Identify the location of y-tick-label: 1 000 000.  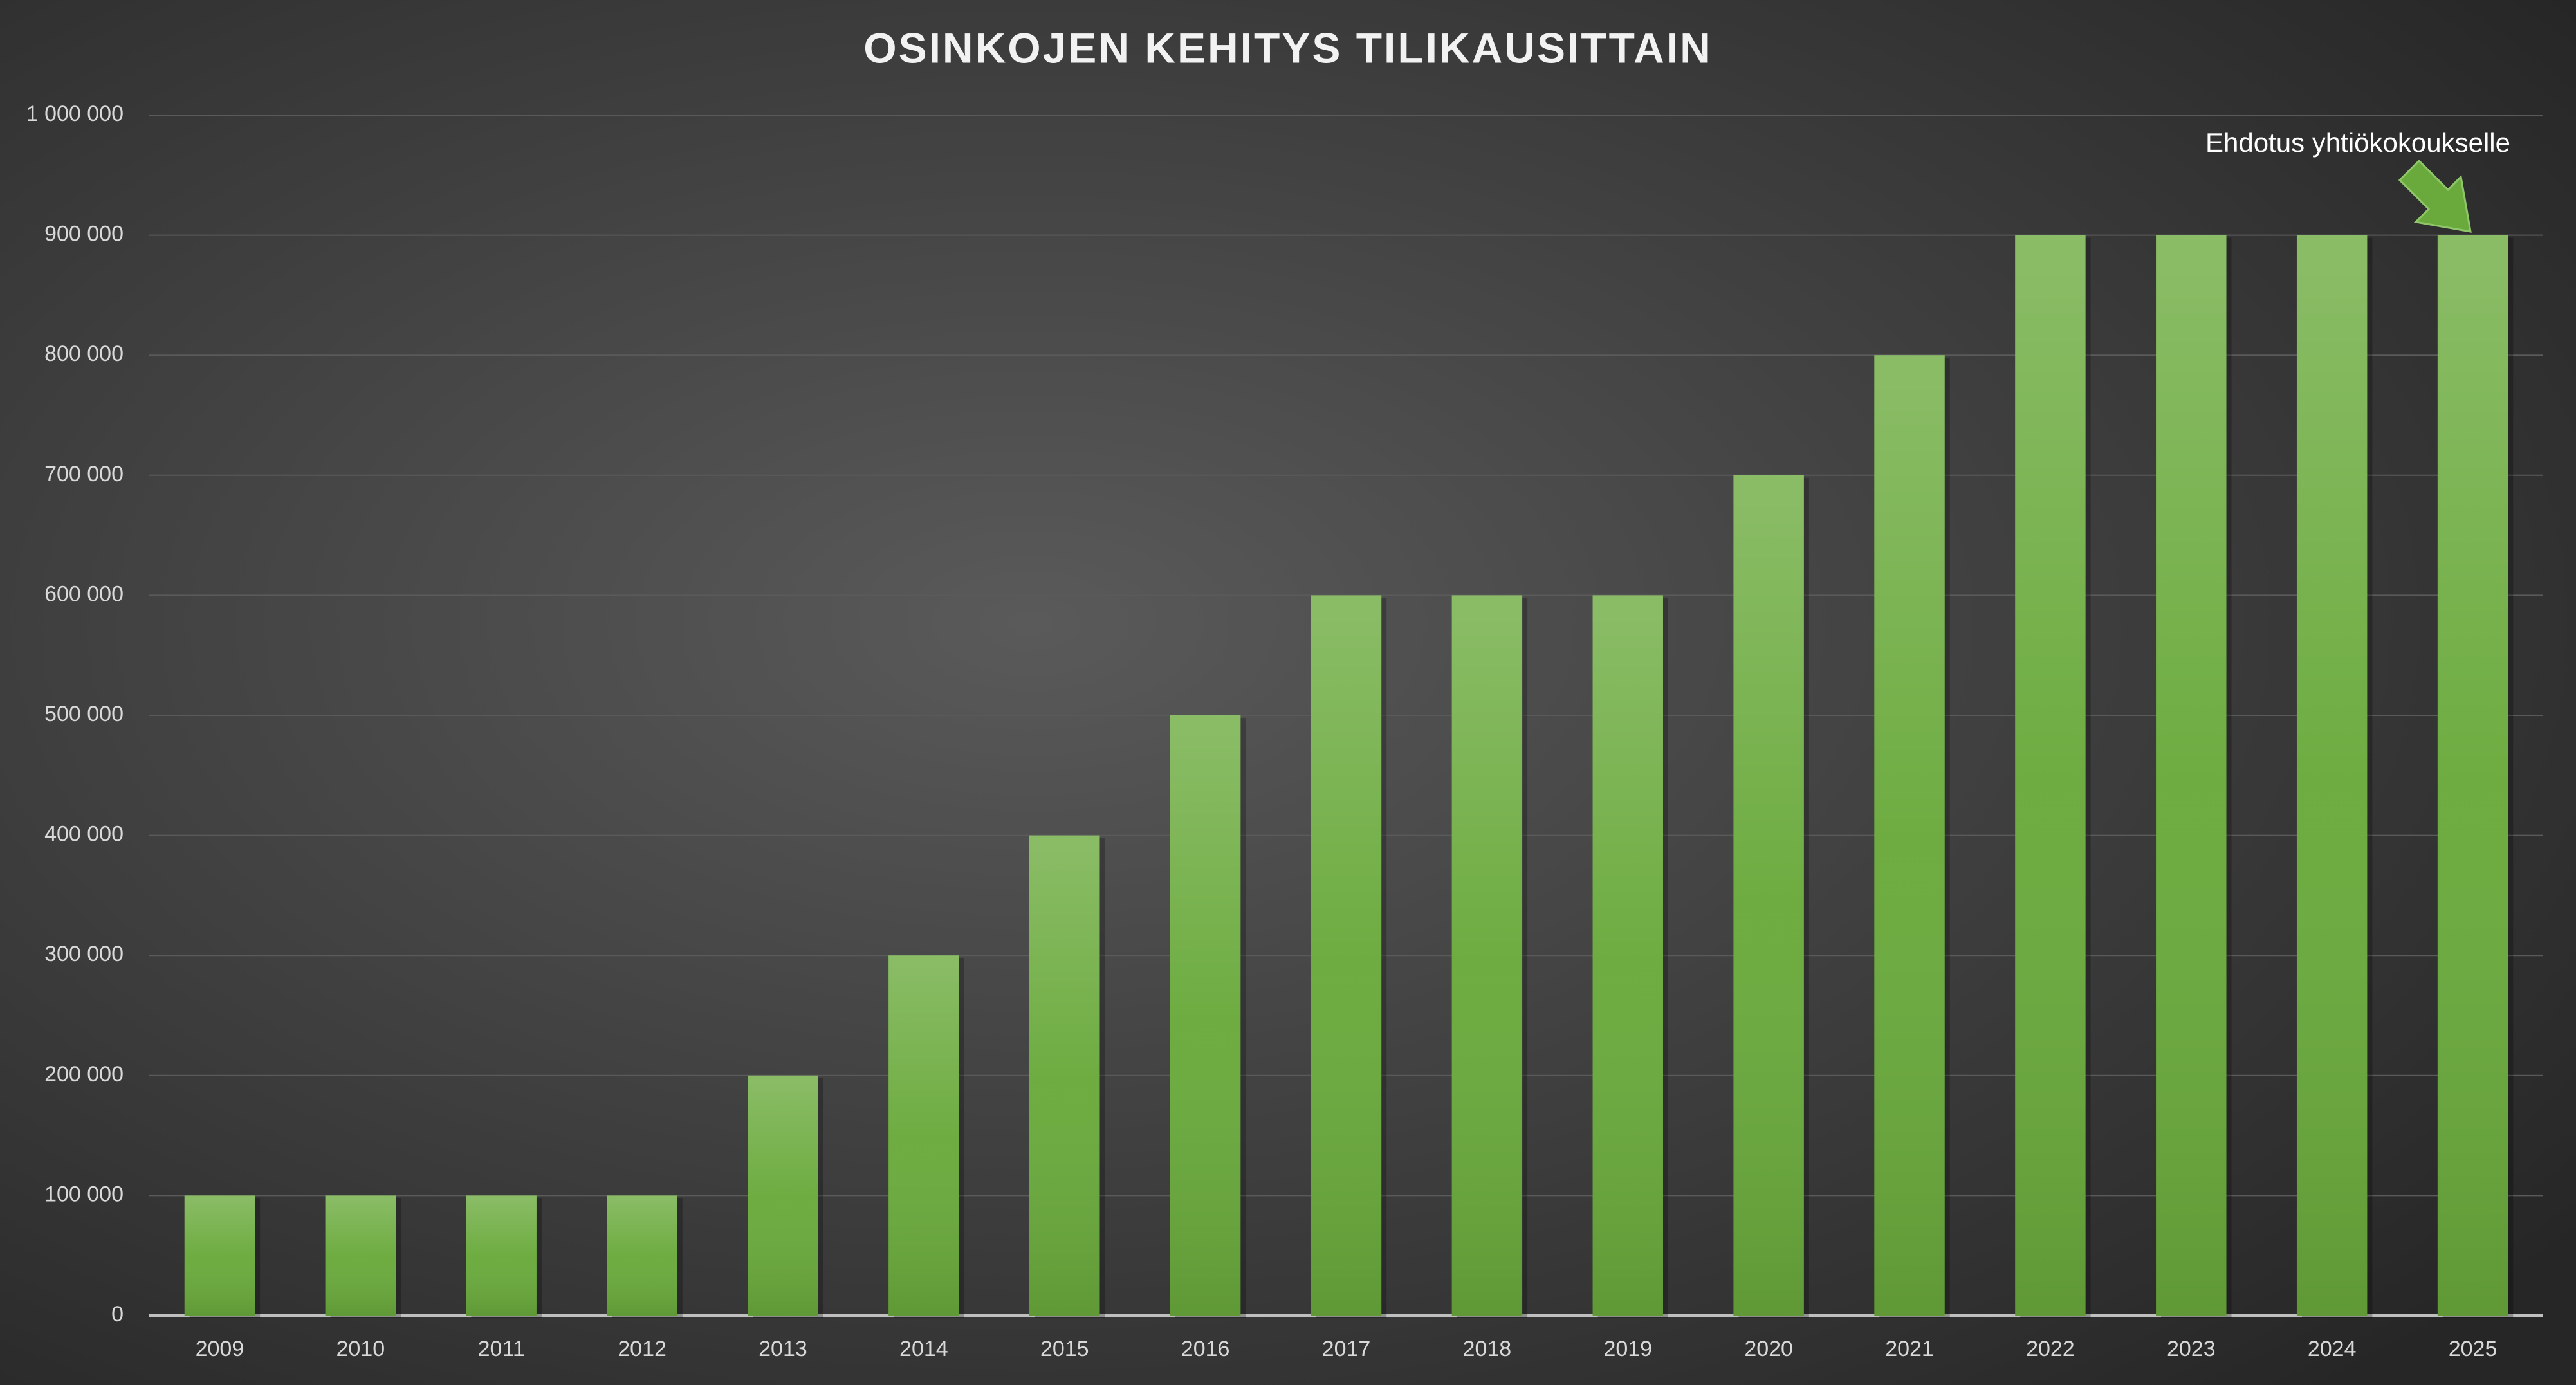
(75, 114).